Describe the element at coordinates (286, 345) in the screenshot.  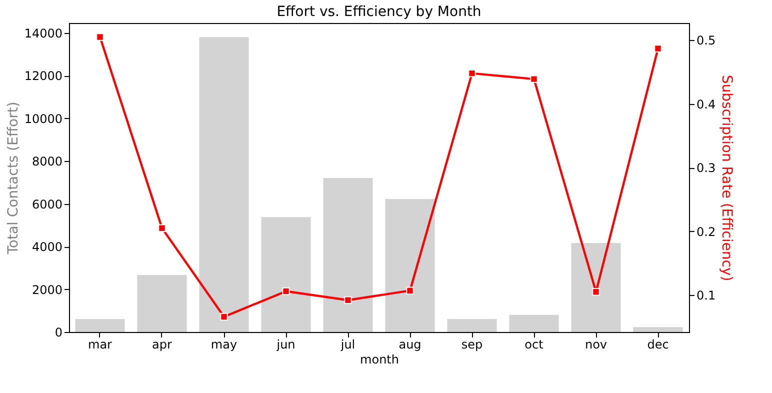
I see `x-tick-label: jun` at that location.